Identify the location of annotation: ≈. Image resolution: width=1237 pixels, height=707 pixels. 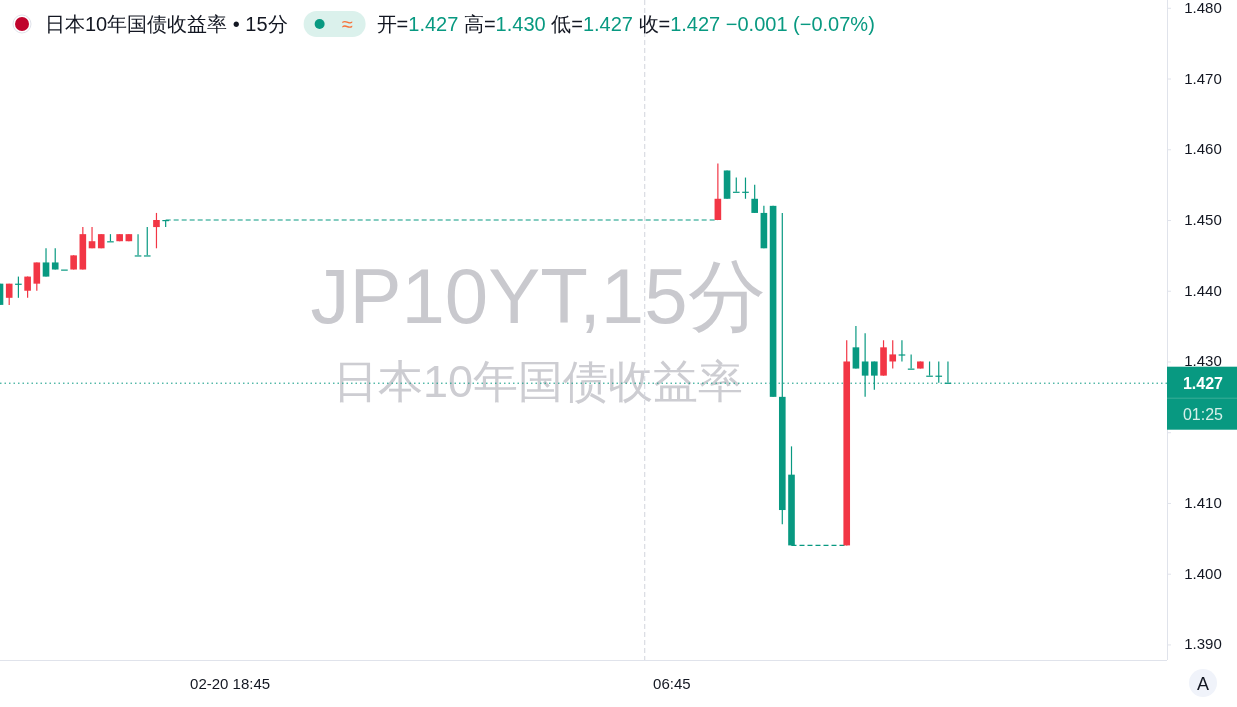
(348, 24).